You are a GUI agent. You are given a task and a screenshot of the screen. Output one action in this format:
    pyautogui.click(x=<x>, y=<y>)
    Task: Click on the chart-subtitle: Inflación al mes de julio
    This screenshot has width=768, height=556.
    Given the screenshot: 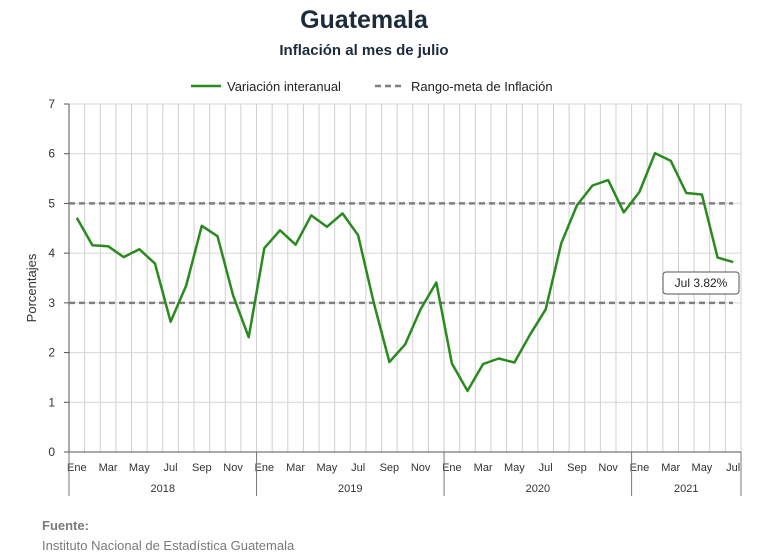 What is the action you would take?
    pyautogui.click(x=364, y=50)
    